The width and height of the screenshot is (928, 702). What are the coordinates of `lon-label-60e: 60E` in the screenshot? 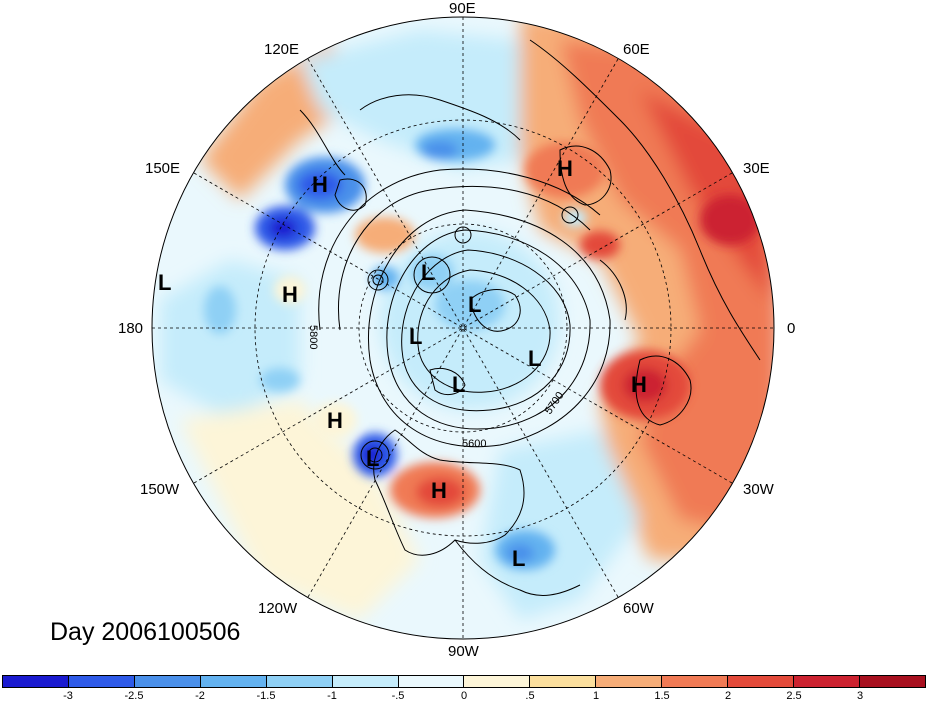 It's located at (636, 49).